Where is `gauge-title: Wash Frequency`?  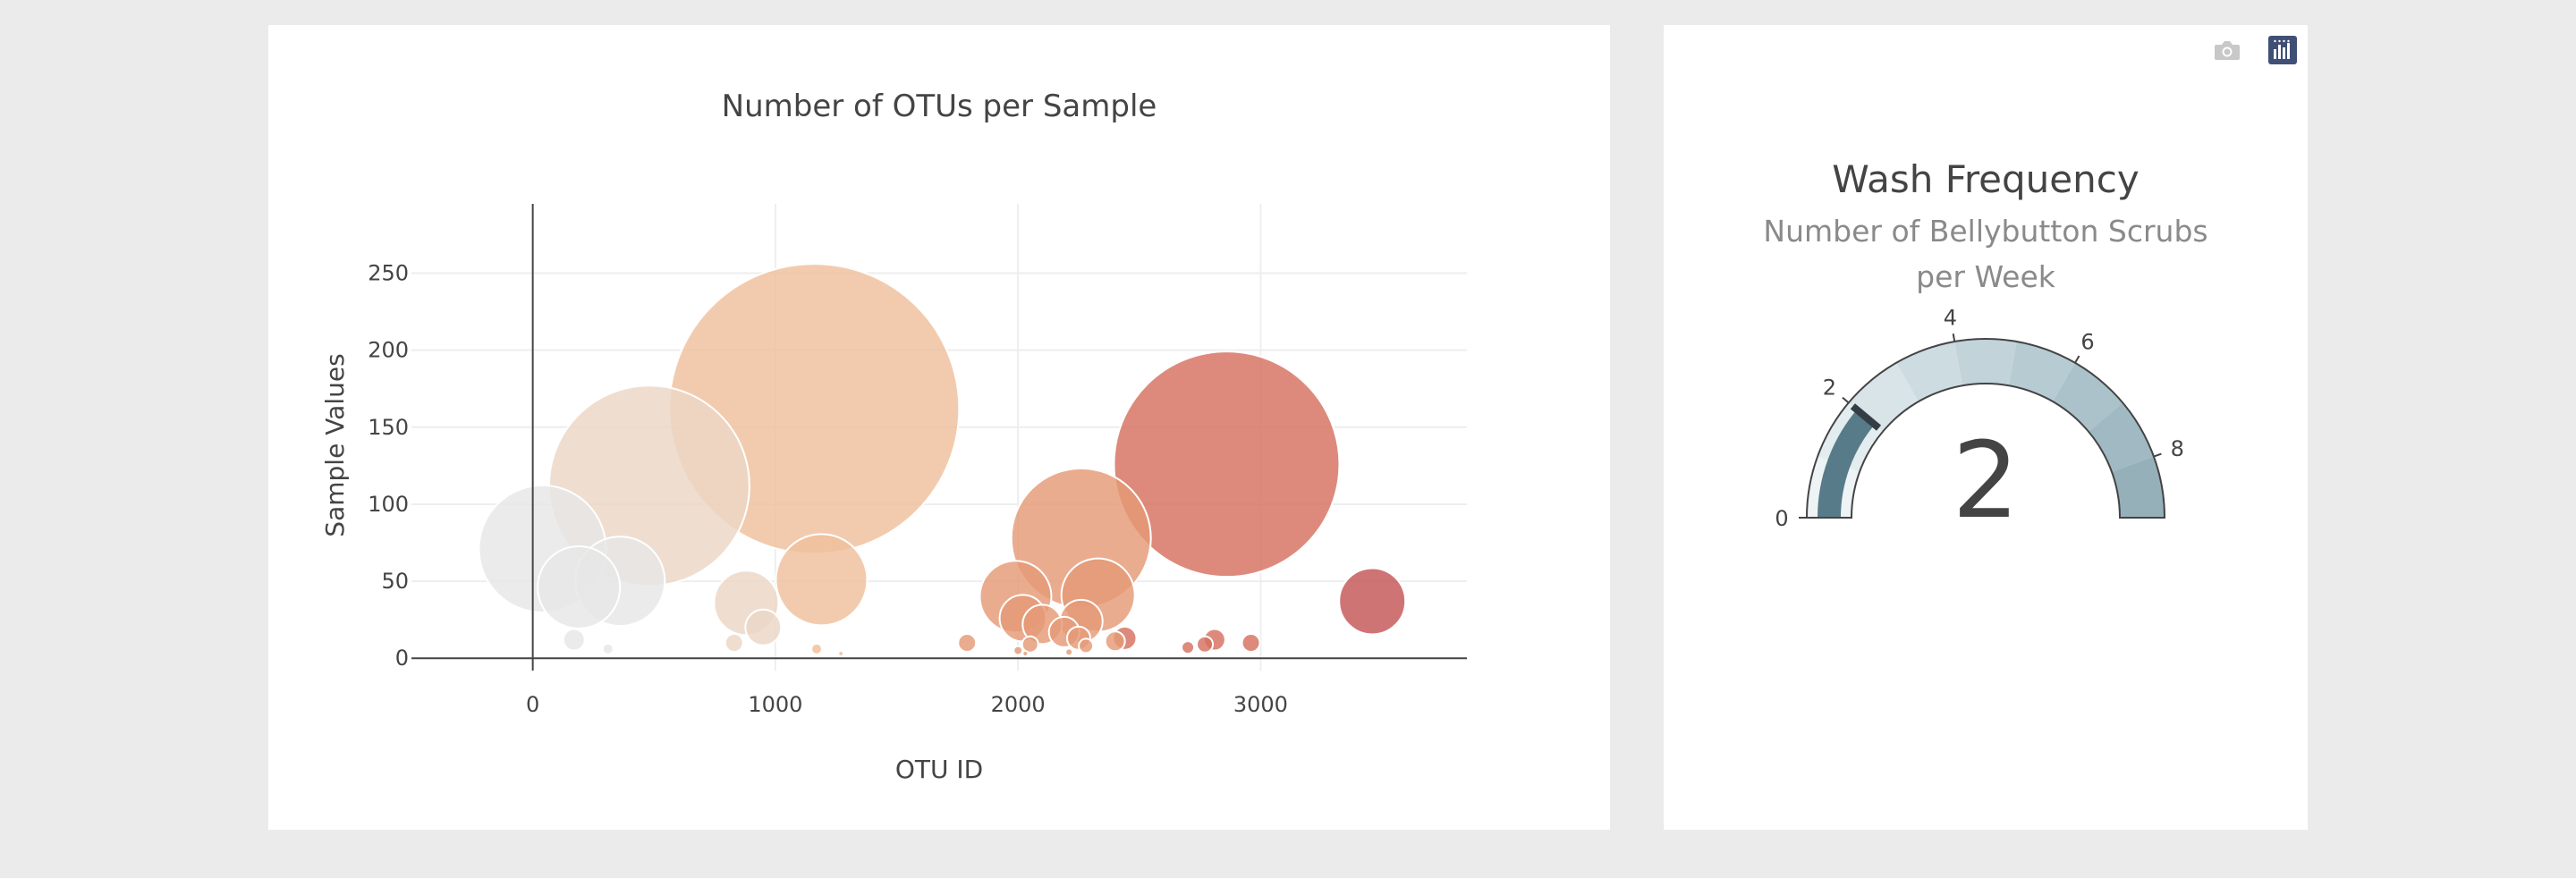 gauge-title: Wash Frequency is located at coordinates (1985, 179).